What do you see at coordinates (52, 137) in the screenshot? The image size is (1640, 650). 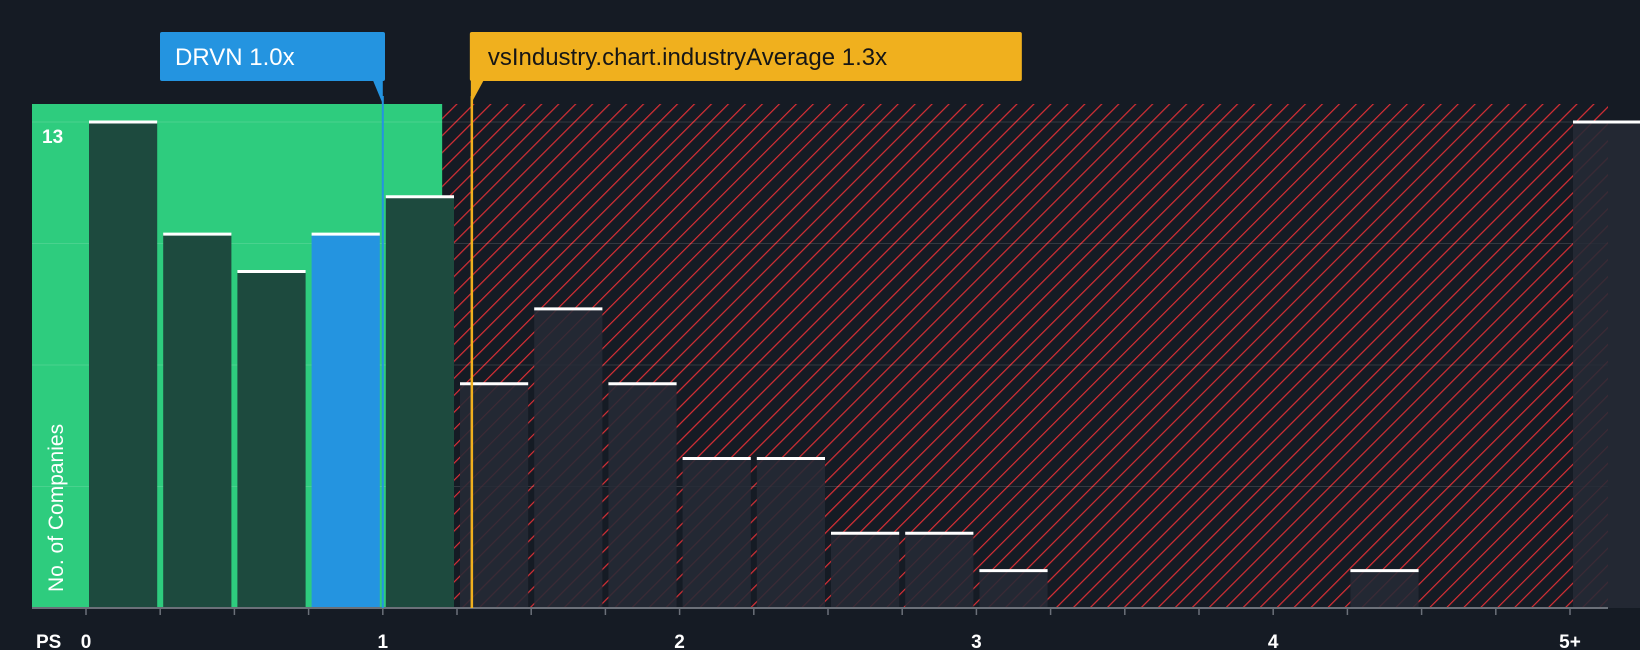 I see `y-max-label: 13` at bounding box center [52, 137].